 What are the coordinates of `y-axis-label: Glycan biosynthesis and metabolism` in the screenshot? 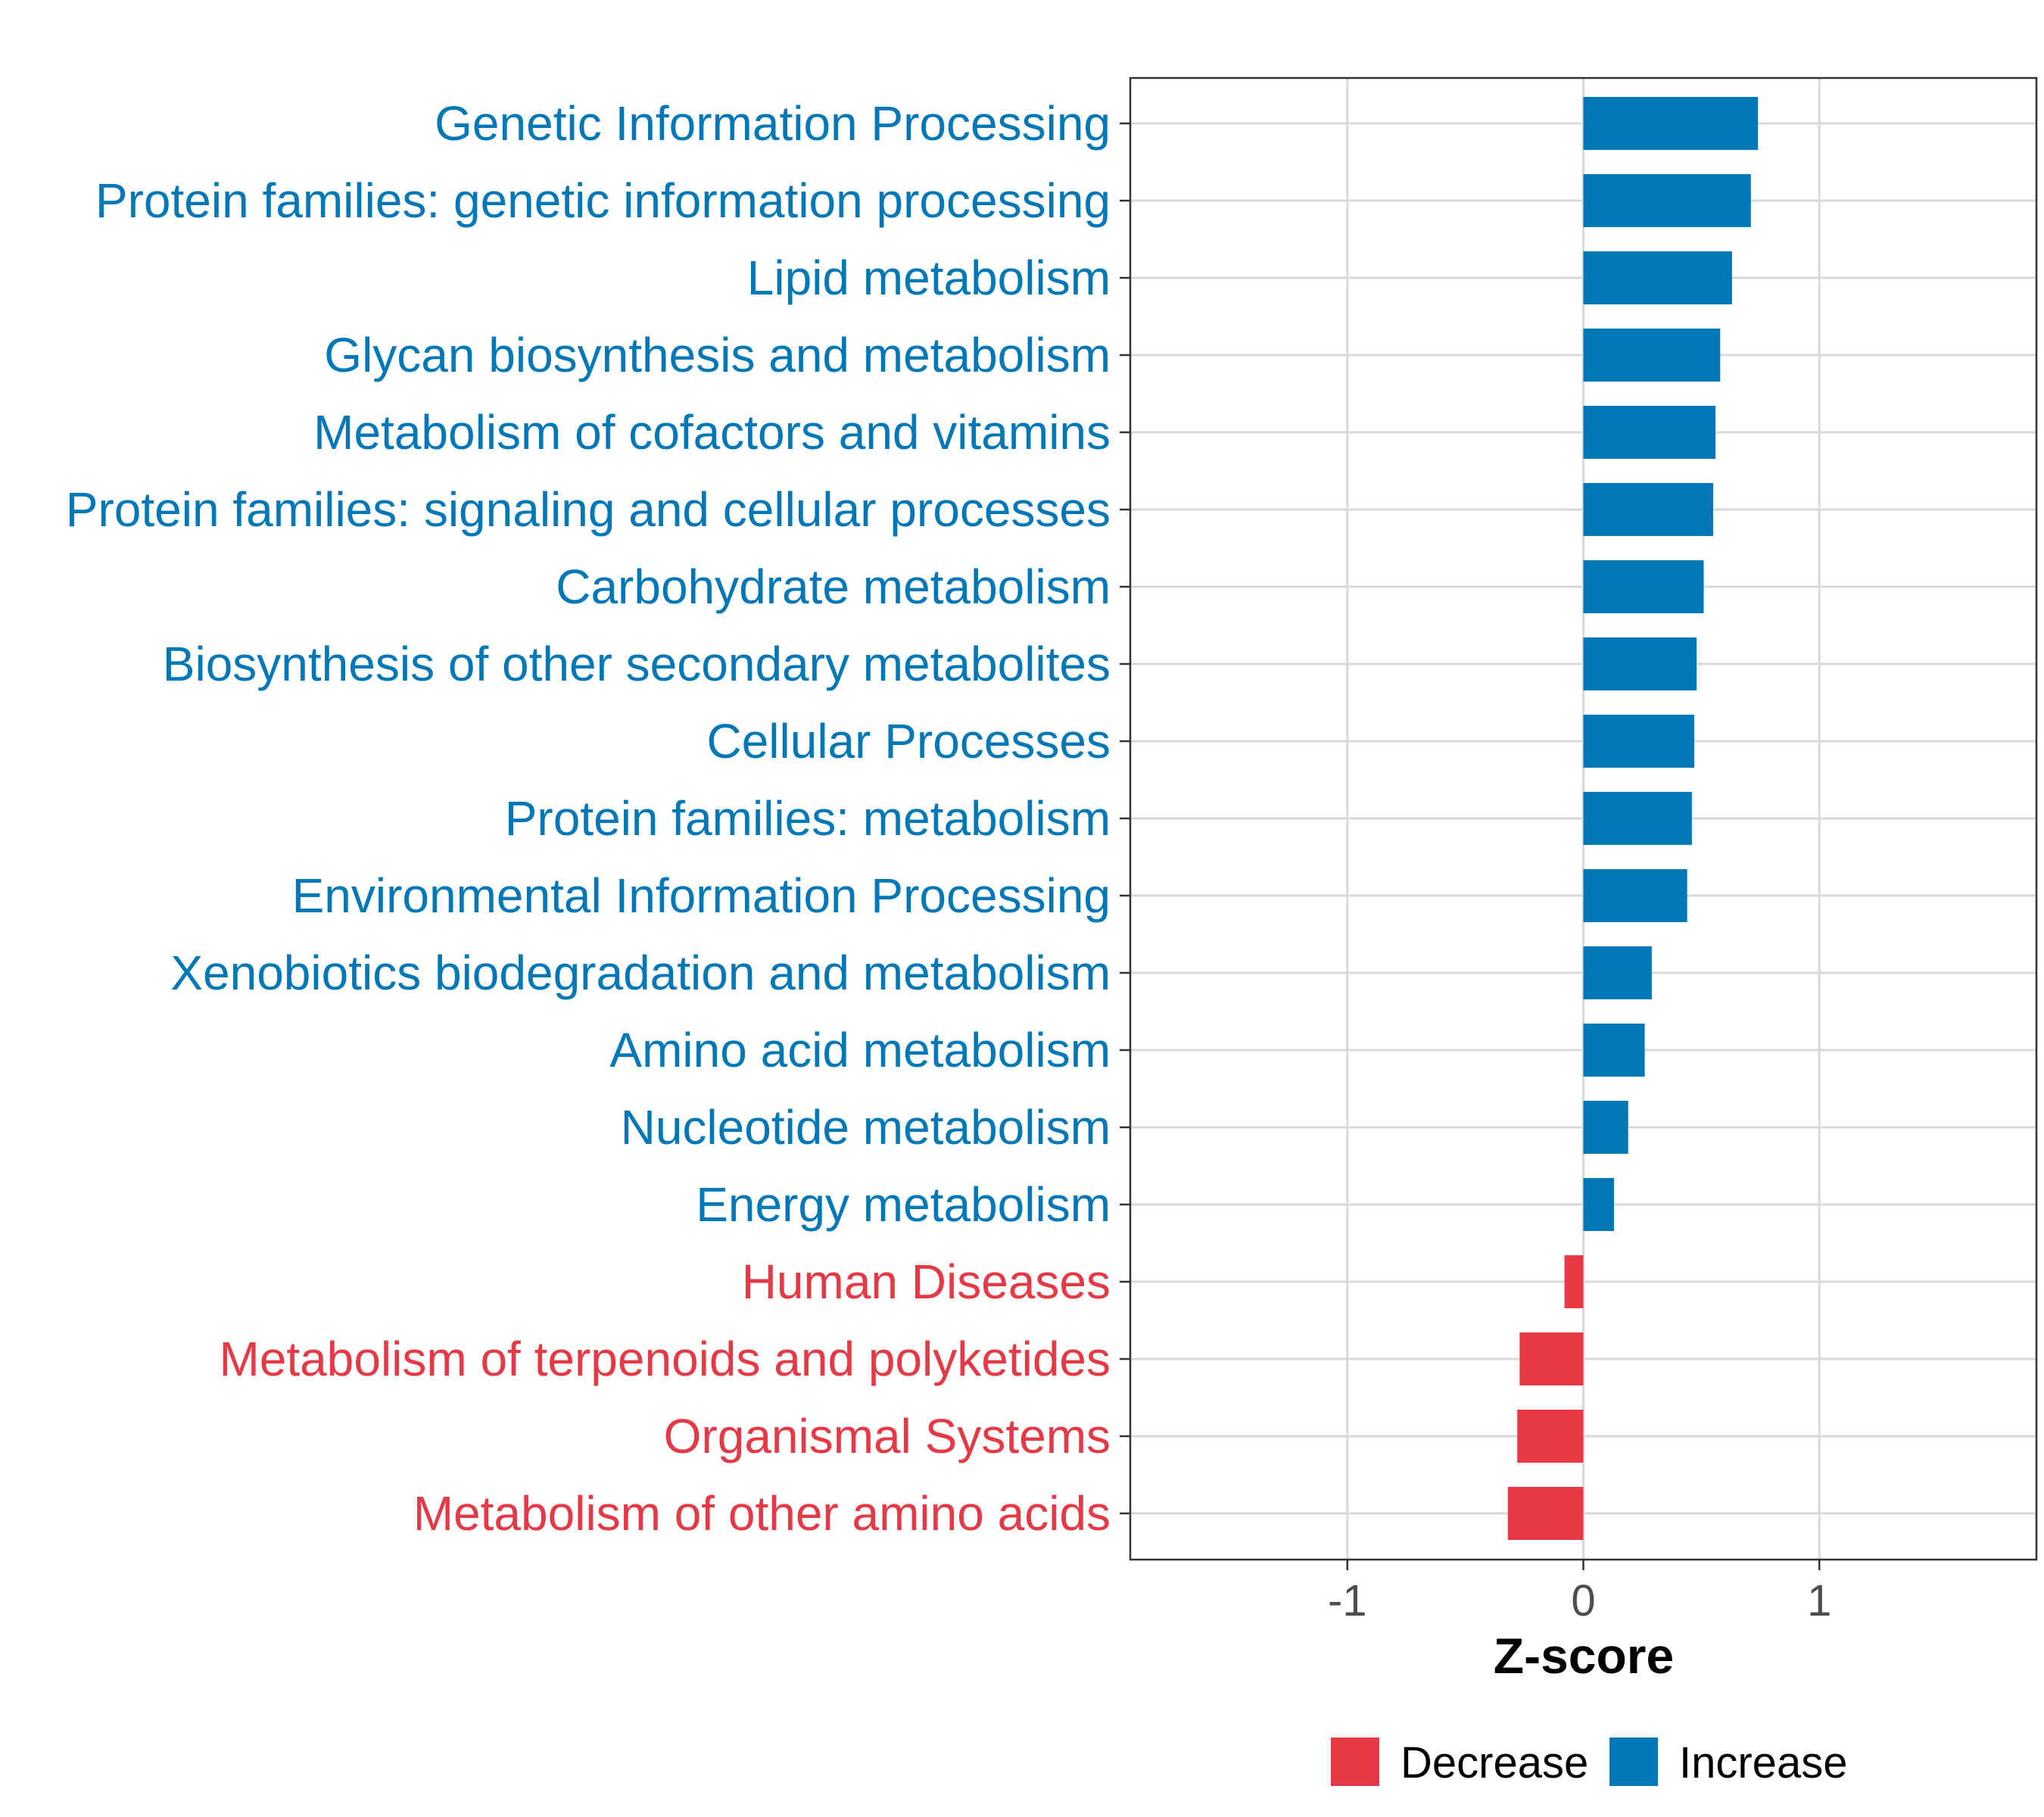 It's located at (717, 355).